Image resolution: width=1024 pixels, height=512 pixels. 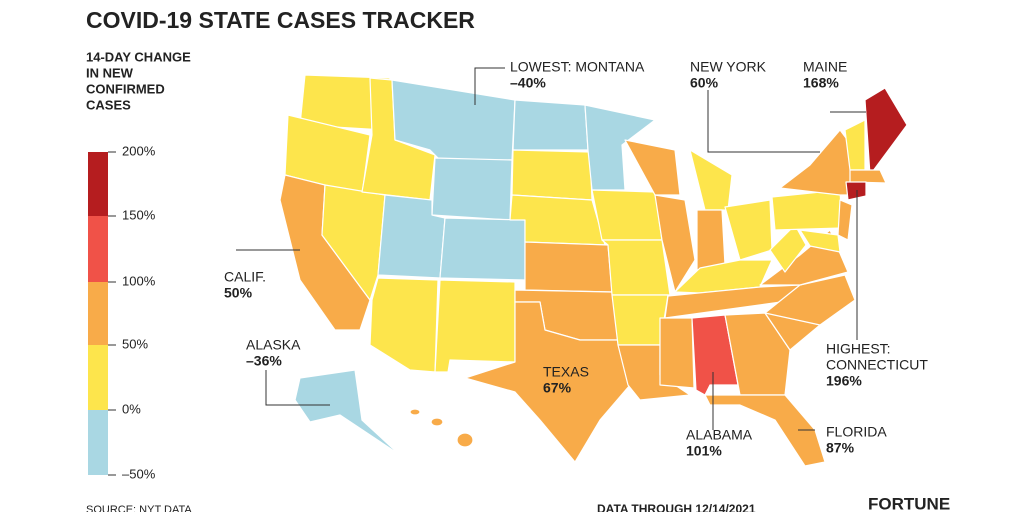 I want to click on legend-title: IN NEW, so click(x=110, y=72).